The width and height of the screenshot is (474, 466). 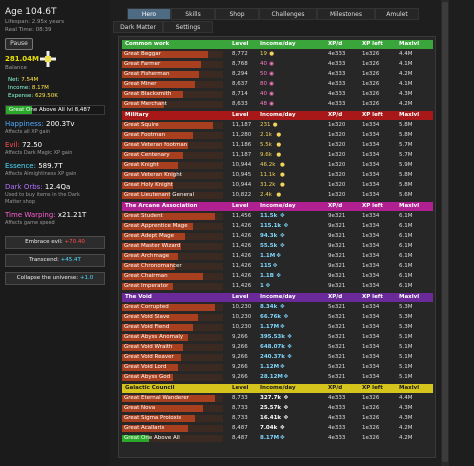 What do you see at coordinates (277, 94) in the screenshot?
I see `job-row: Great Blacksmith 8,714 40 ◉ 4e333 1e326 4.3M` at bounding box center [277, 94].